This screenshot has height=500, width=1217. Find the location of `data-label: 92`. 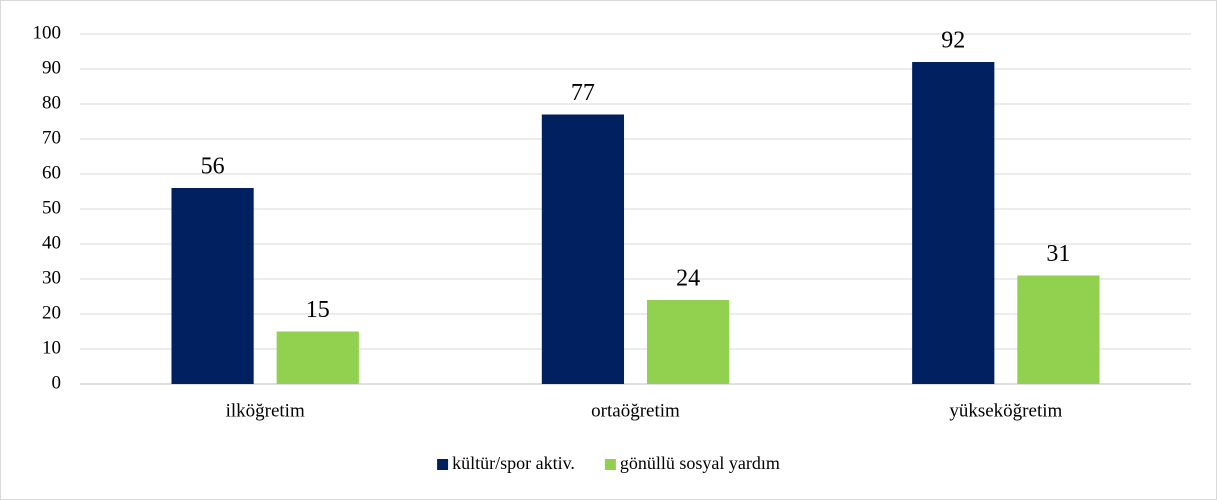

data-label: 92 is located at coordinates (953, 41).